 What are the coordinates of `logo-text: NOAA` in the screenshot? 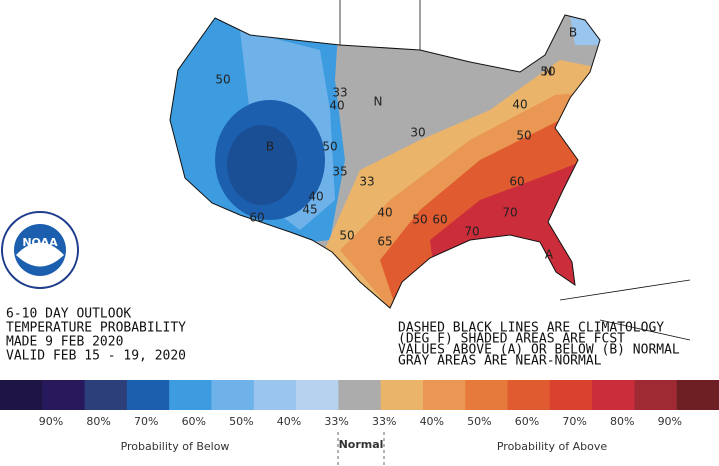 It's located at (40, 242).